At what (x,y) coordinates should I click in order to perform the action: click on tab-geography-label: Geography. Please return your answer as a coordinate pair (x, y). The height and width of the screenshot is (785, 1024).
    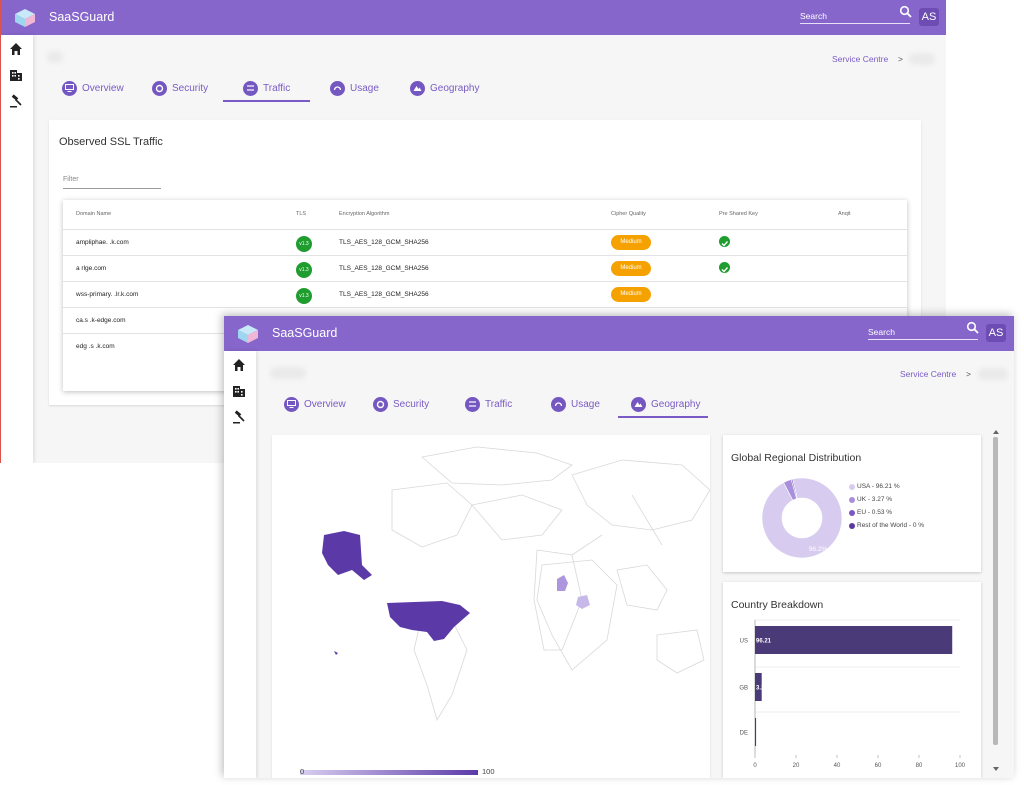
    Looking at the image, I should click on (676, 404).